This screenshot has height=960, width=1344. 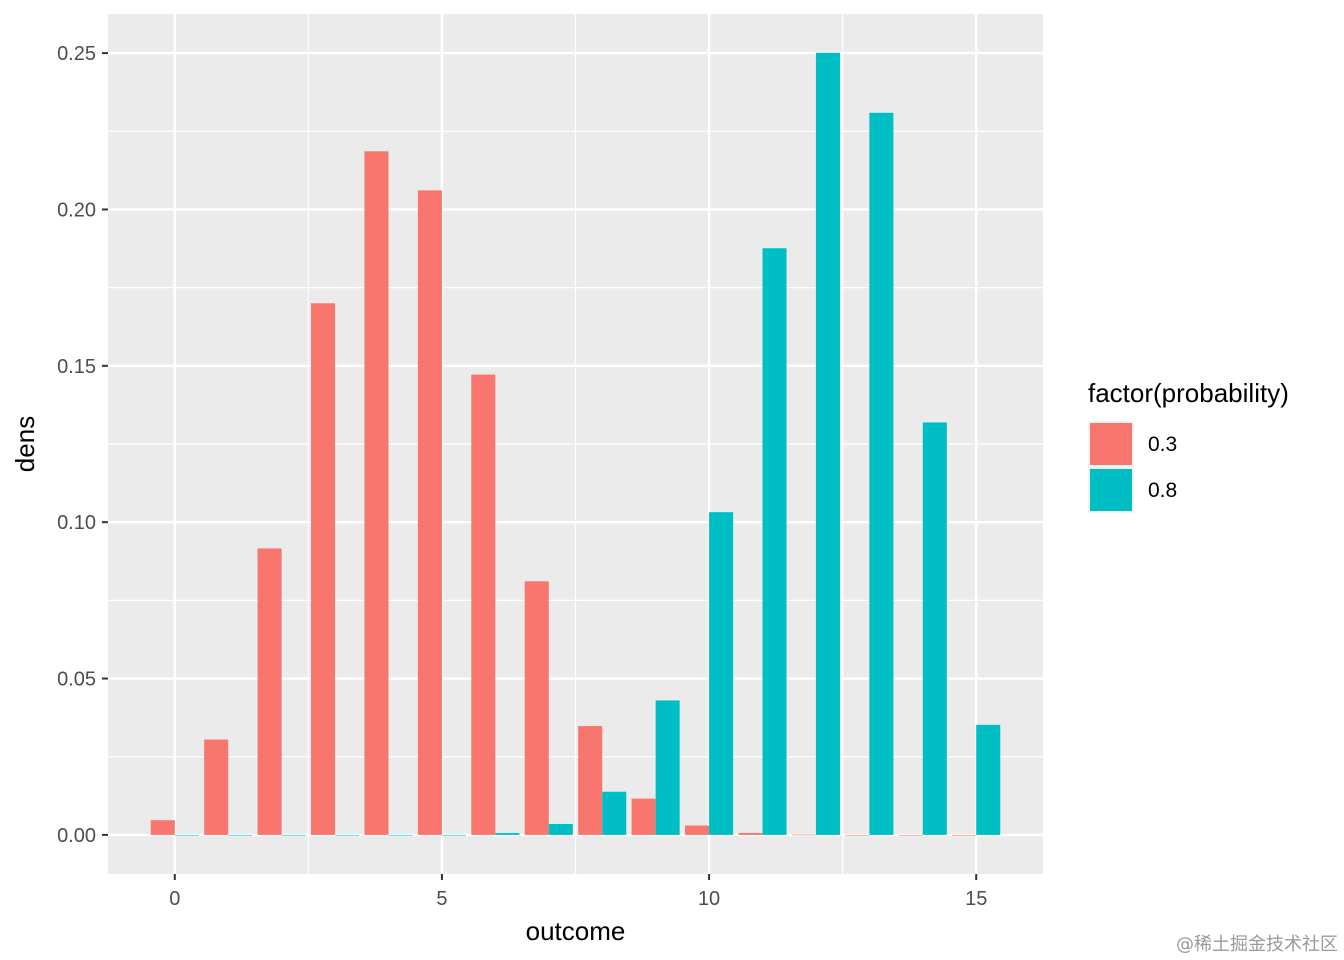 What do you see at coordinates (709, 899) in the screenshot?
I see `x-tick-label: 10` at bounding box center [709, 899].